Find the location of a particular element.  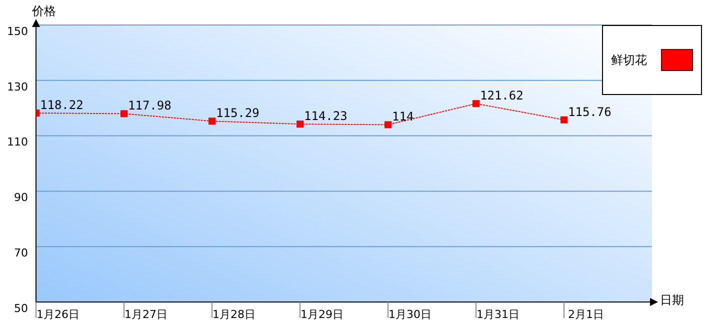

data-label: 115.29 is located at coordinates (238, 113).